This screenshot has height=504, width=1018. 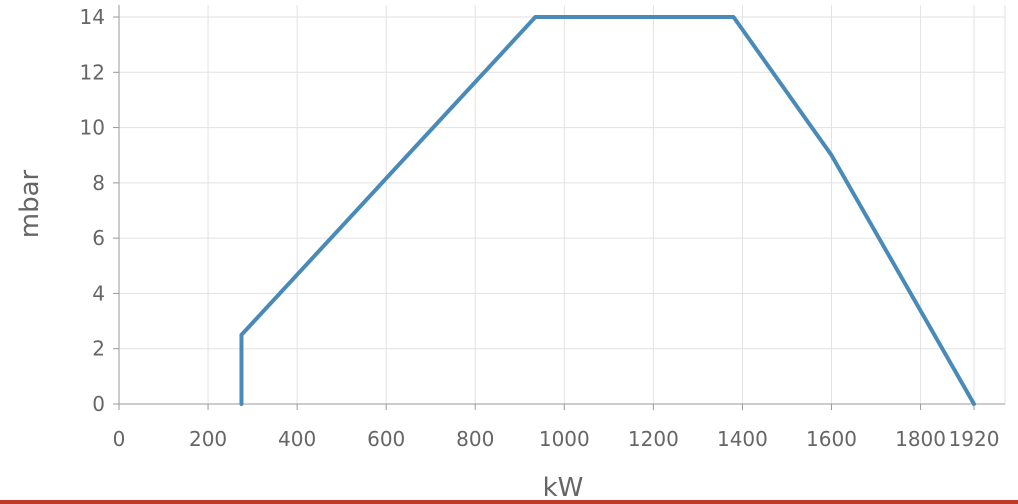 What do you see at coordinates (208, 439) in the screenshot?
I see `x-tick-label: 200` at bounding box center [208, 439].